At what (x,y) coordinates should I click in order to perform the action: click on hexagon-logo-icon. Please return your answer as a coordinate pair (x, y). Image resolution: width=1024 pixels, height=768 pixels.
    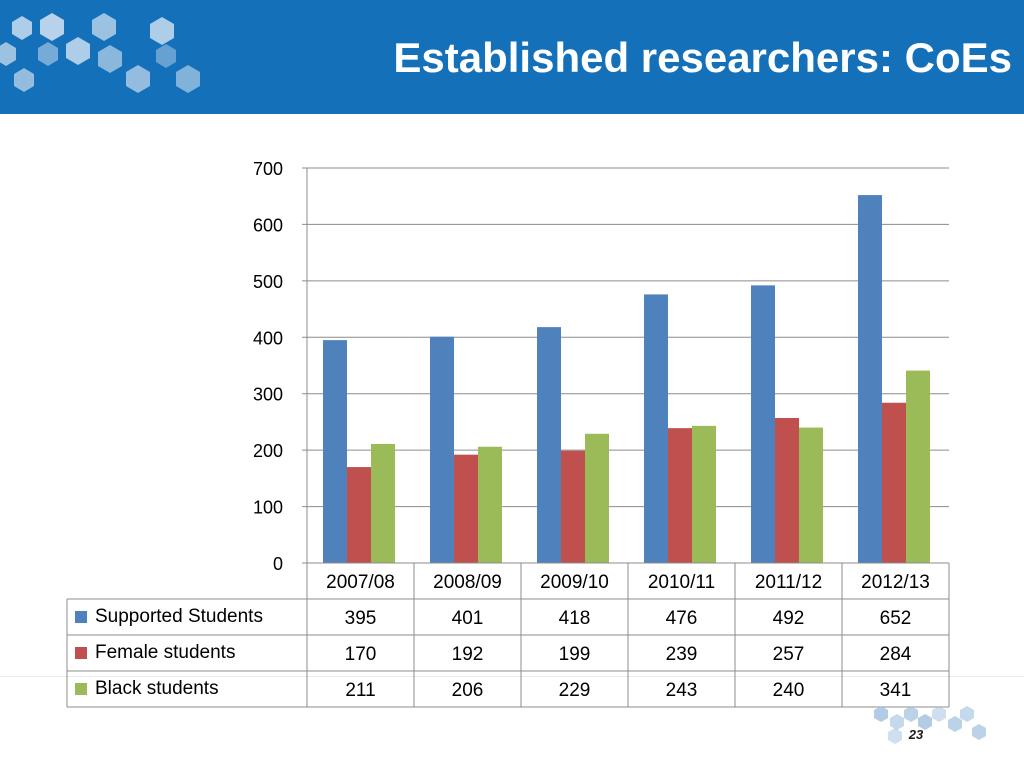
    Looking at the image, I should click on (100, 53).